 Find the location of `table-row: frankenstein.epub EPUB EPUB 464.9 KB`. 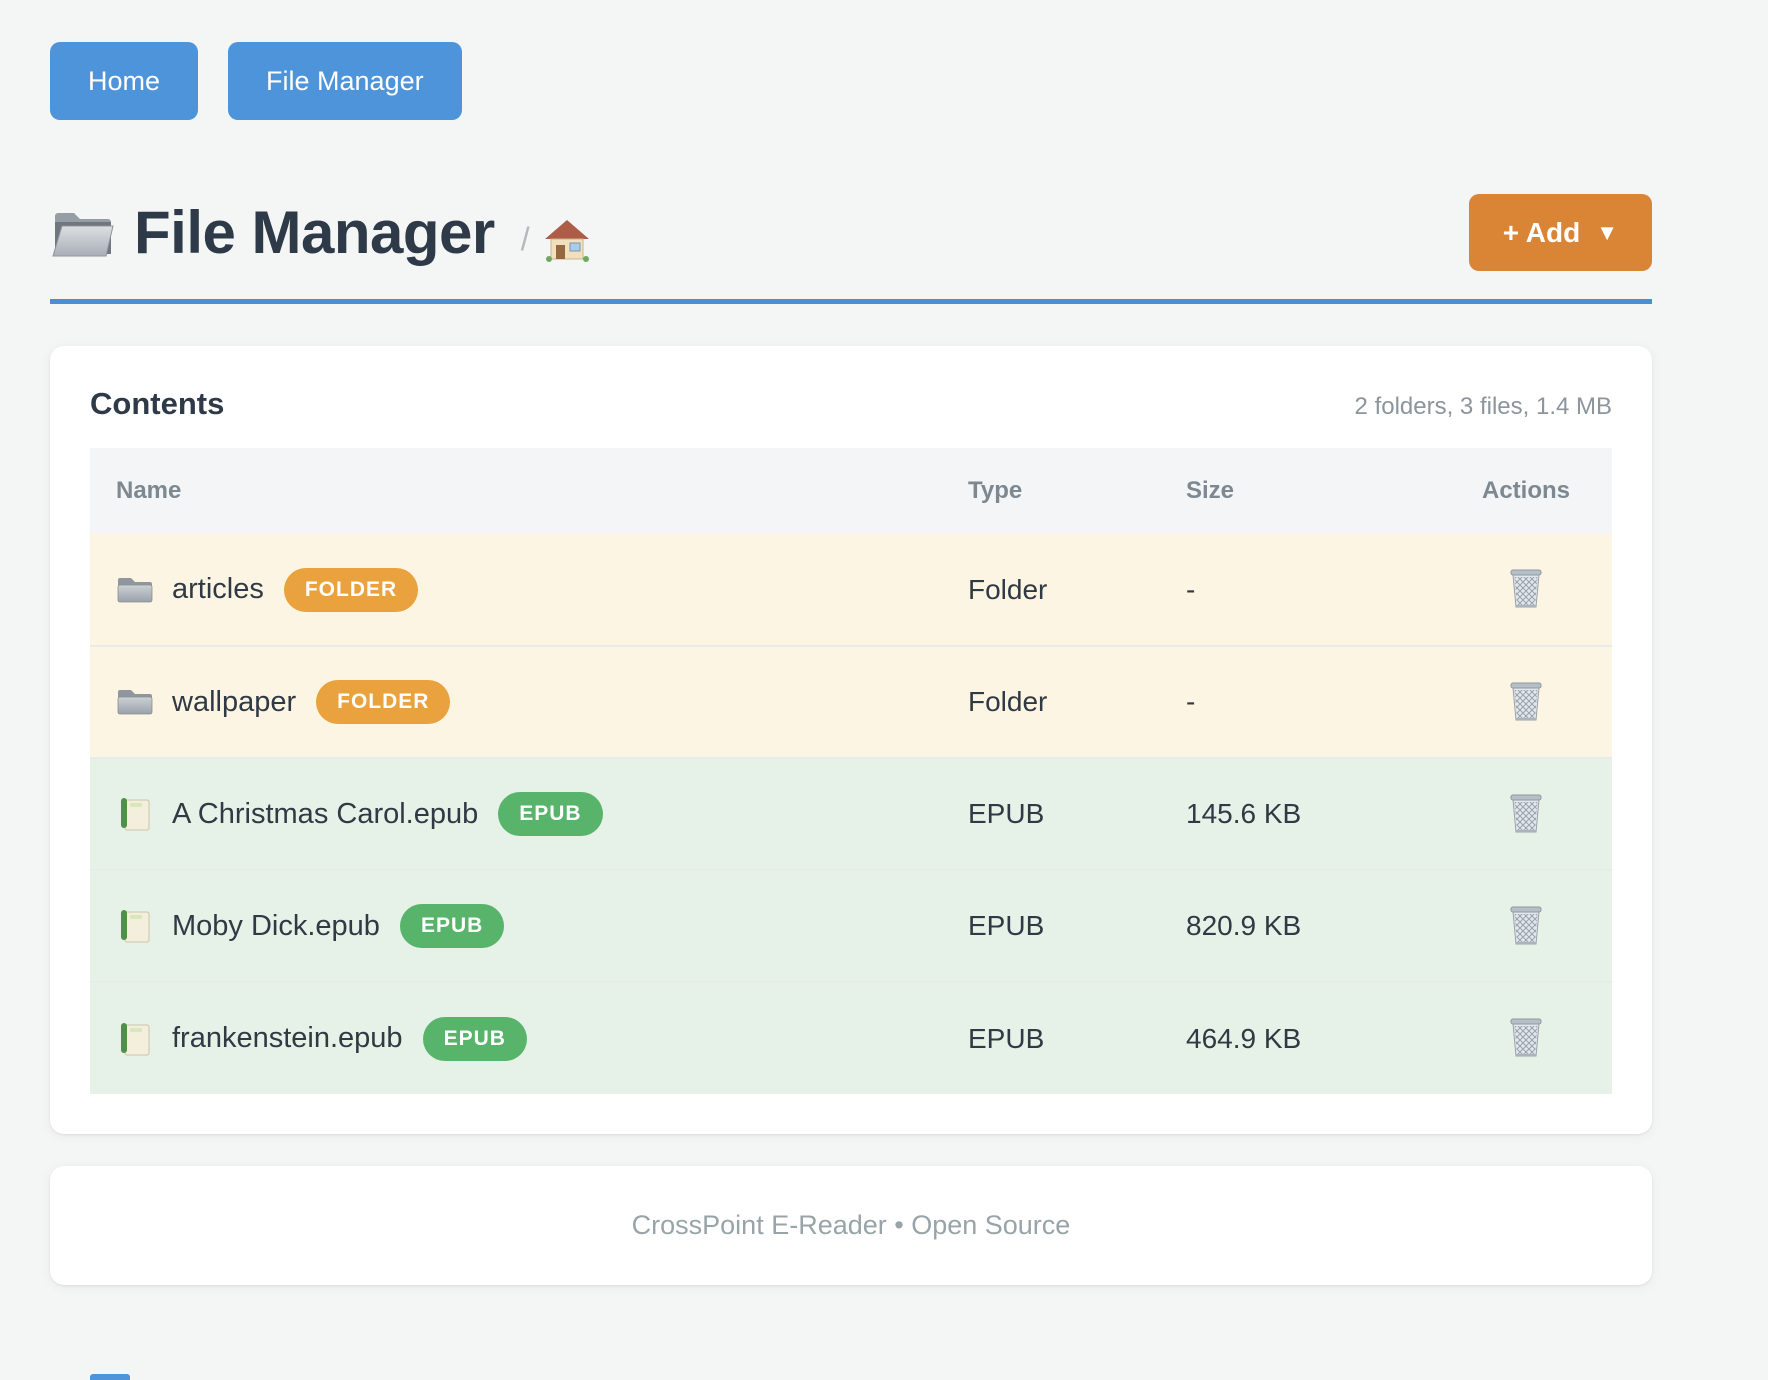

table-row: frankenstein.epub EPUB EPUB 464.9 KB is located at coordinates (851, 1038).